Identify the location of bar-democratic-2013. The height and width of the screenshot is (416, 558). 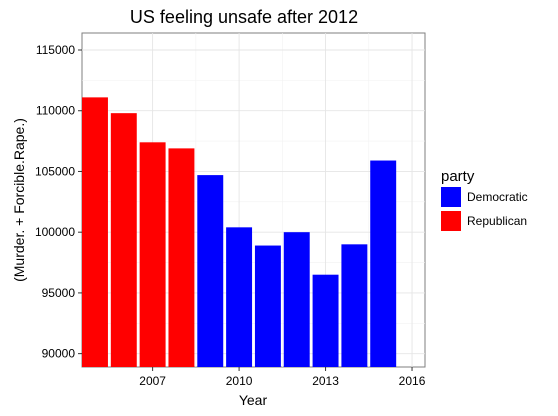
(325, 320).